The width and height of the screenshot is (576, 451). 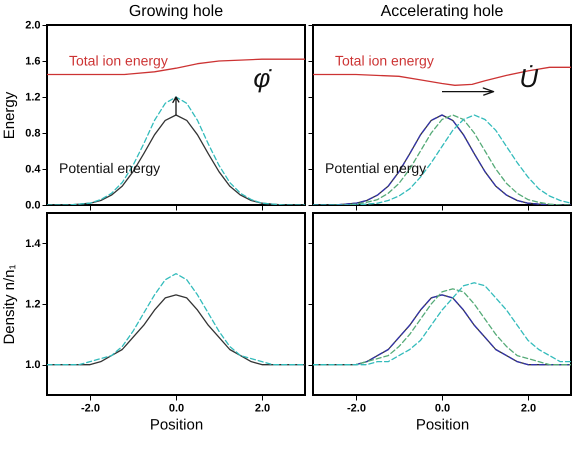 What do you see at coordinates (32, 206) in the screenshot?
I see `y-tick-label: 0.0` at bounding box center [32, 206].